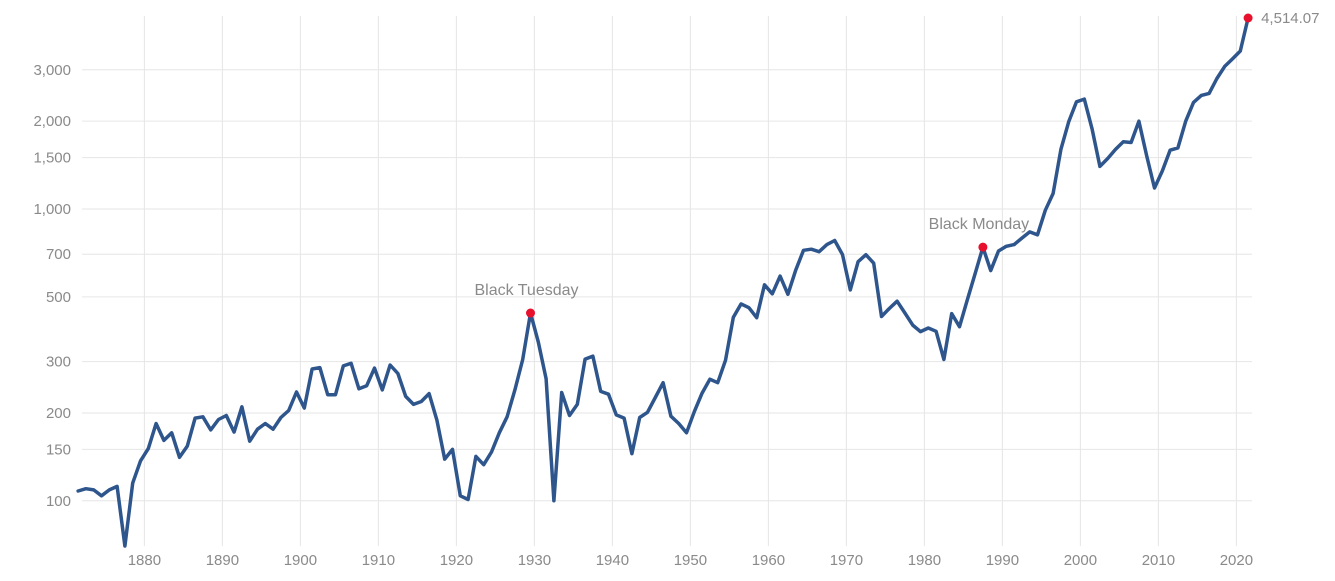  What do you see at coordinates (378, 560) in the screenshot?
I see `x-tick-label: 1910` at bounding box center [378, 560].